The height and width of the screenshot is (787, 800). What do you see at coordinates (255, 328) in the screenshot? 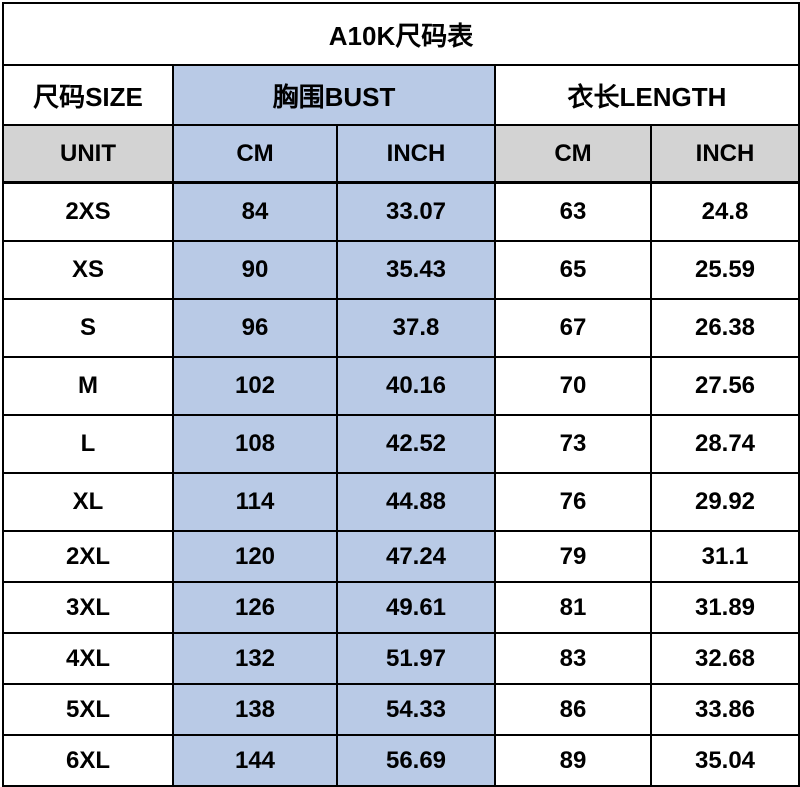
I see `bust-cm-cell: 96` at bounding box center [255, 328].